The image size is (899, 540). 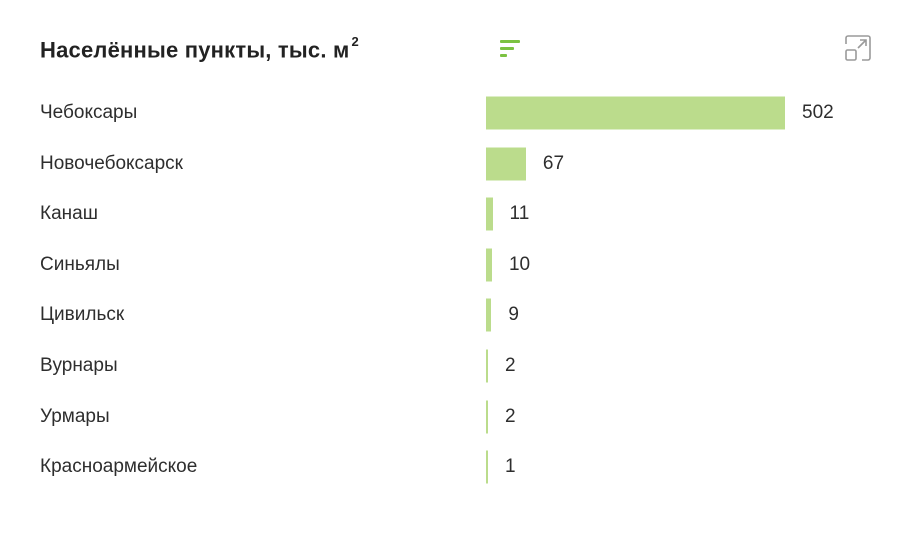 What do you see at coordinates (553, 163) in the screenshot?
I see `bar-value-label: 67` at bounding box center [553, 163].